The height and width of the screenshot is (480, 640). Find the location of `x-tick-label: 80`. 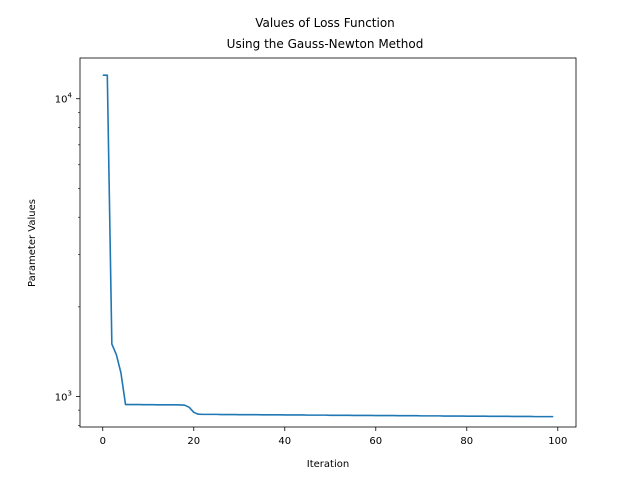

x-tick-label: 80 is located at coordinates (466, 441).